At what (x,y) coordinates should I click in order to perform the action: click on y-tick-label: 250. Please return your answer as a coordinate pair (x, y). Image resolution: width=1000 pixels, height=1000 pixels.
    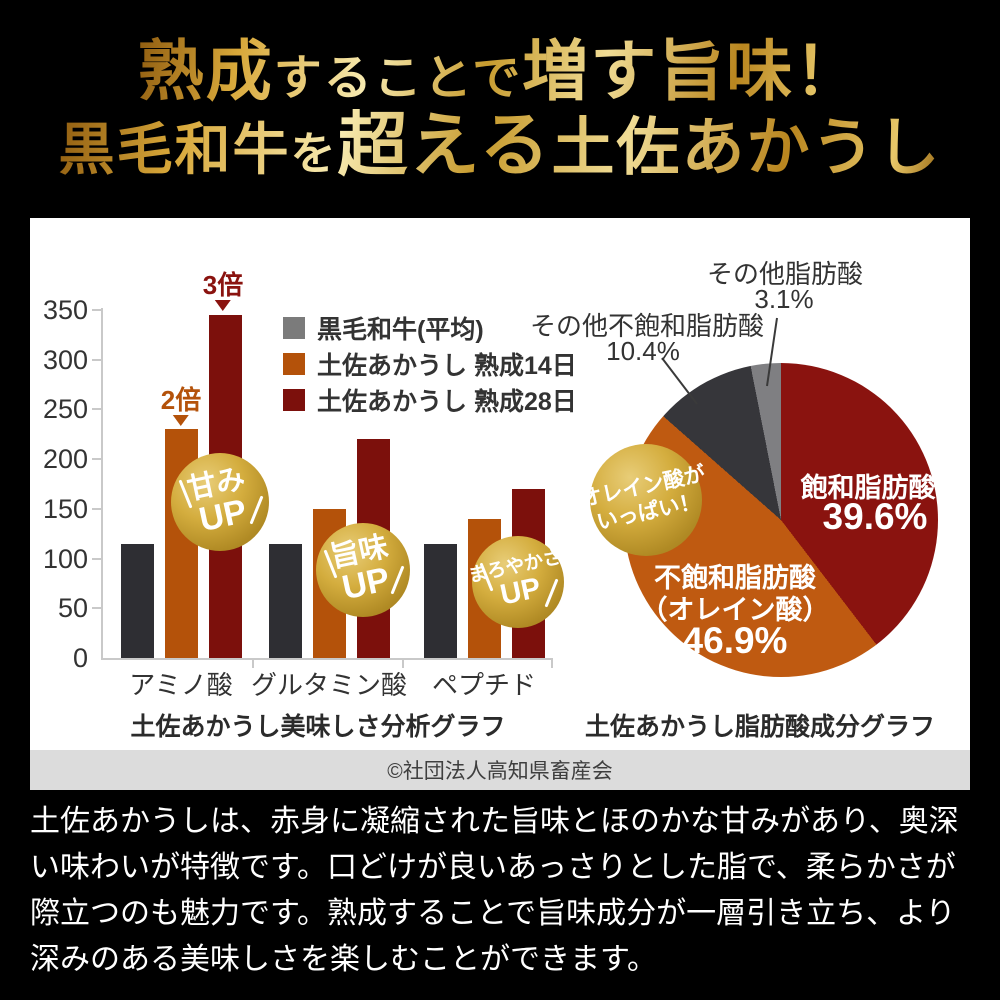
    Looking at the image, I should click on (65, 409).